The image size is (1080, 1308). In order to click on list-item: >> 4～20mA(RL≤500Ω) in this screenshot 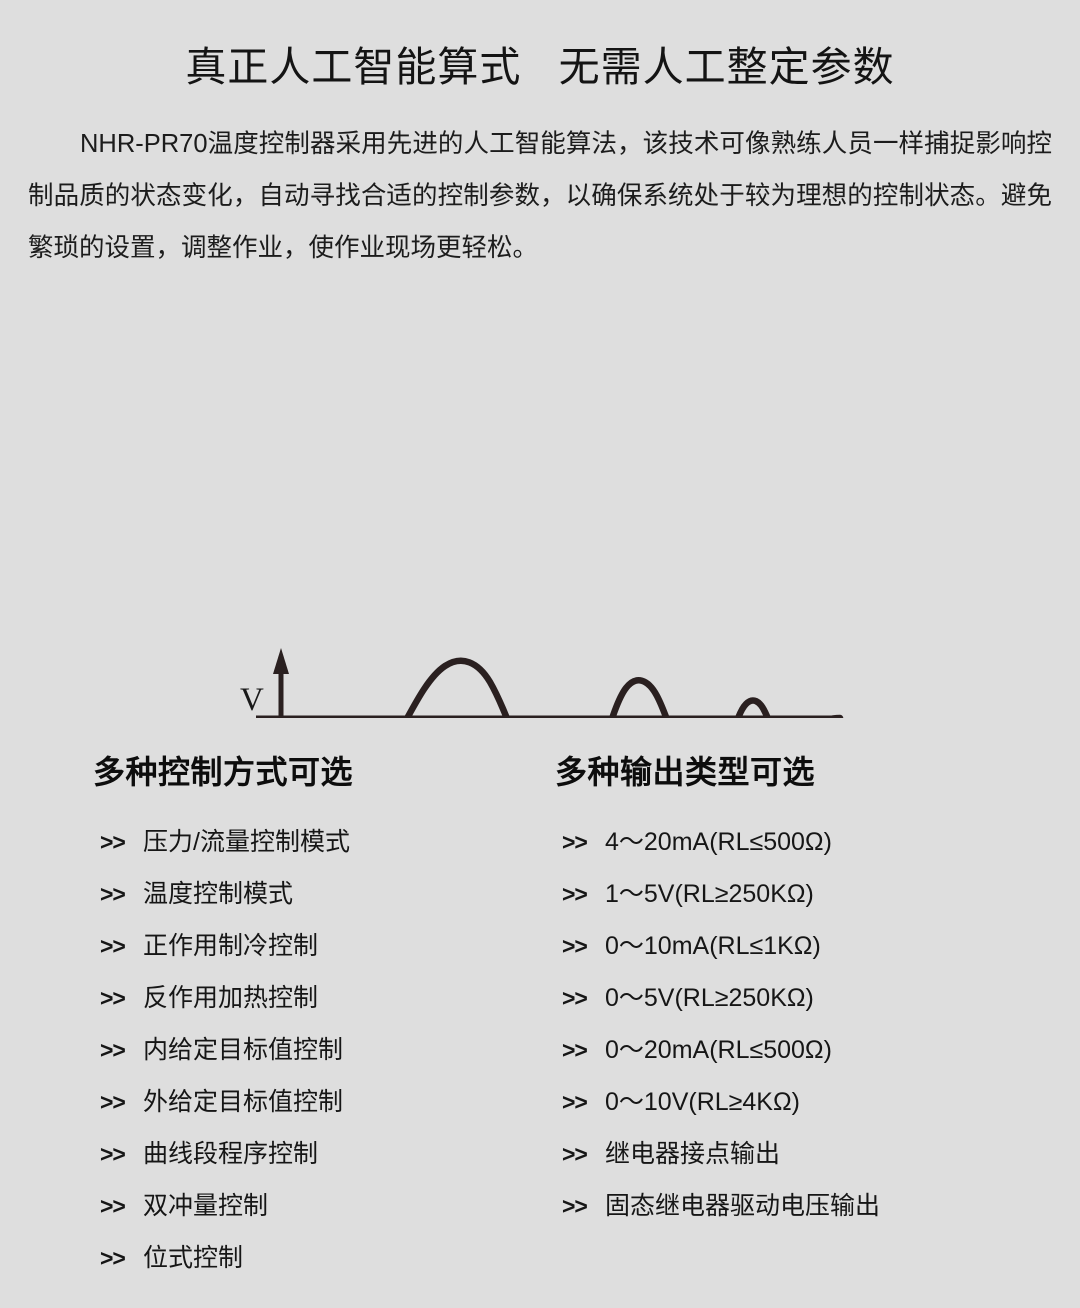, I will do `click(790, 842)`.